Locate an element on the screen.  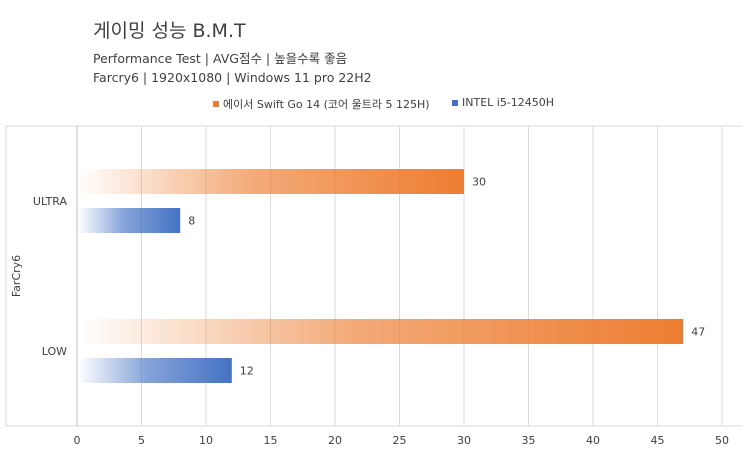
data-label-ultra-series-1: 30 is located at coordinates (479, 182).